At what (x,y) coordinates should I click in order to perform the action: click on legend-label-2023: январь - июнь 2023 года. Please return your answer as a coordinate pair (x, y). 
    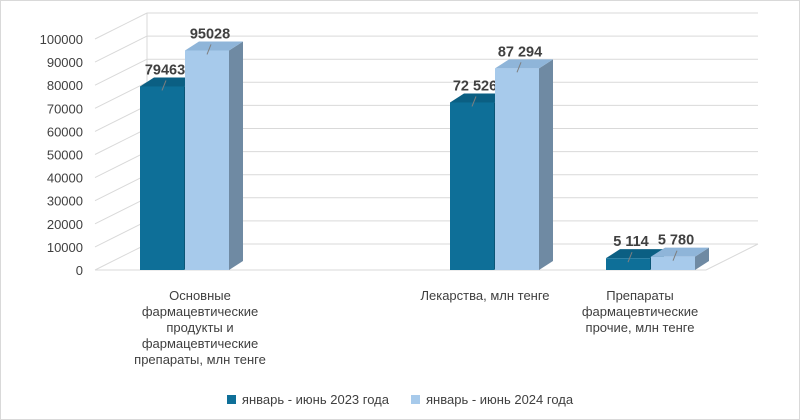
    Looking at the image, I should click on (315, 399).